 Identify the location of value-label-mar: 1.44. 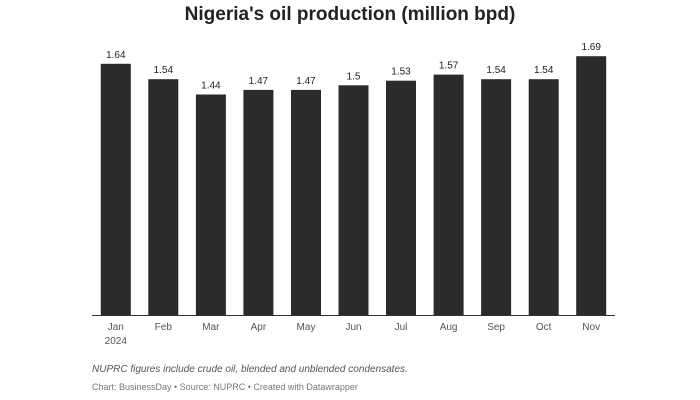
(211, 86).